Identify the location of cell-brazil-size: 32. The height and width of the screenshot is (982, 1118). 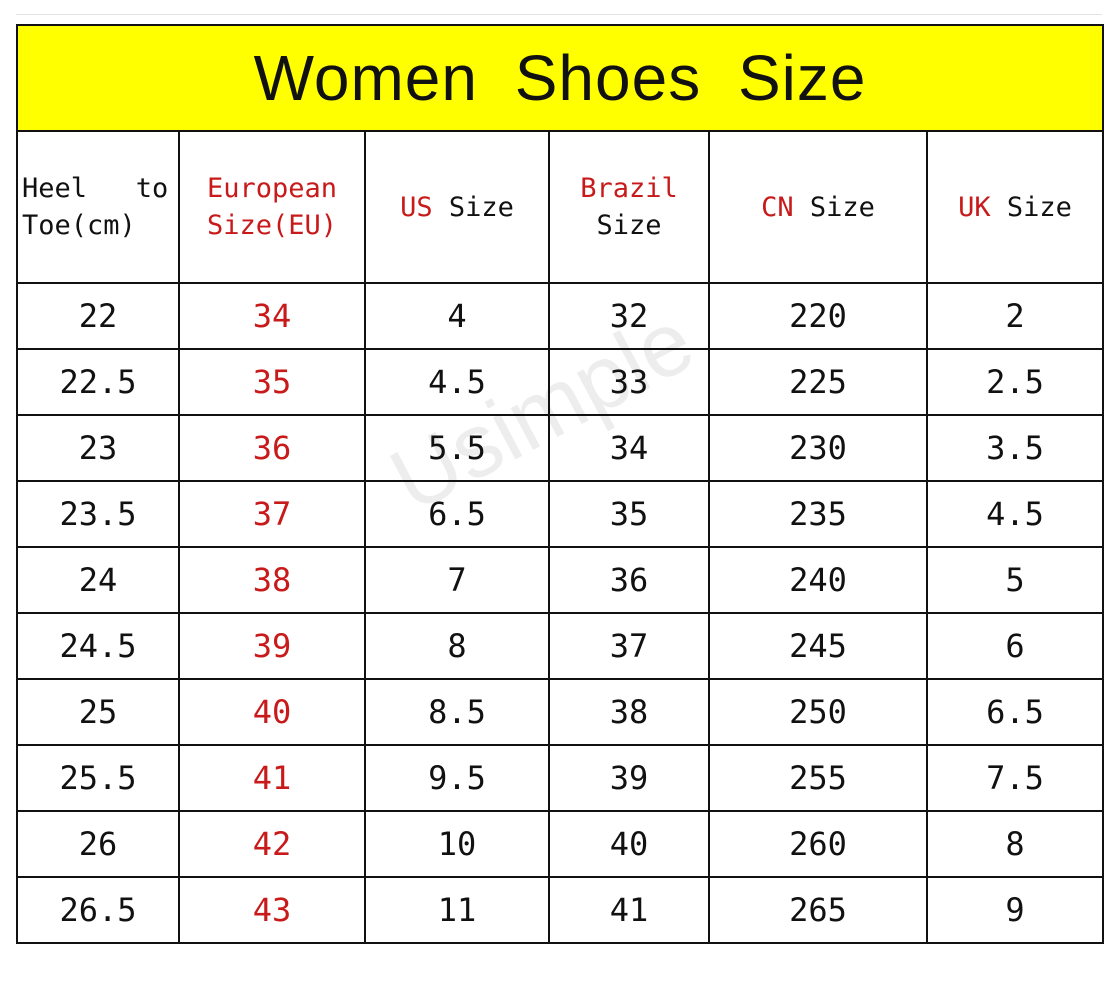
(629, 316).